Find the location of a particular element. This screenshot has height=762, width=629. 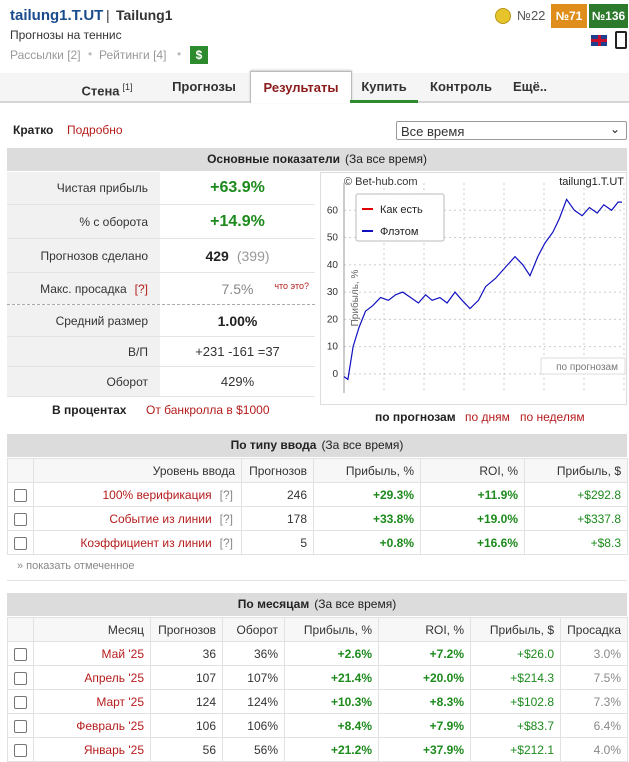

cell-text: Март '25 is located at coordinates (120, 701).